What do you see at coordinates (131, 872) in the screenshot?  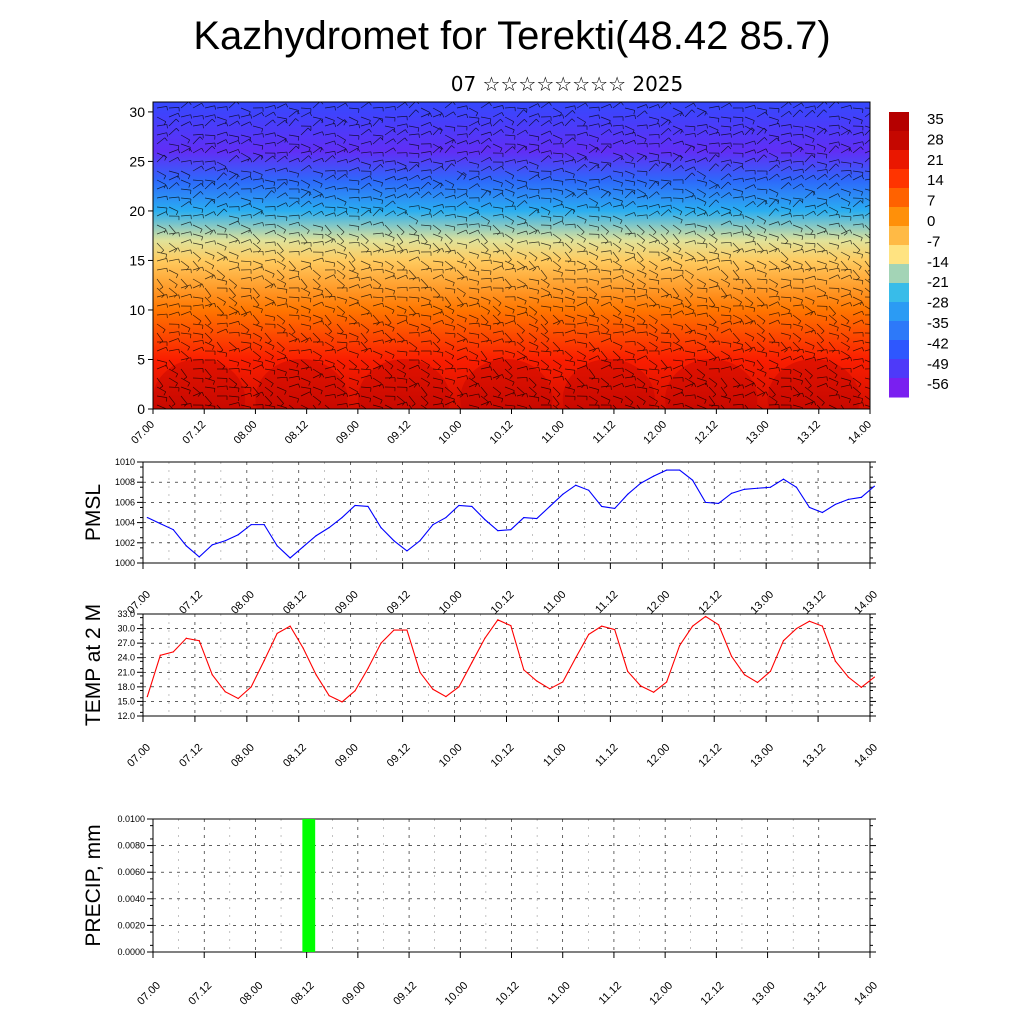 I see `y-tick-label: 0.0060` at bounding box center [131, 872].